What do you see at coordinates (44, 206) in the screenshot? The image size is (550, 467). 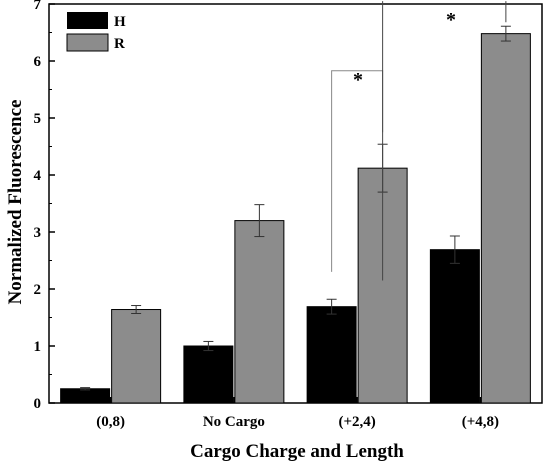 I see `y-axis: 0 1 2 3 4 5 6 7` at bounding box center [44, 206].